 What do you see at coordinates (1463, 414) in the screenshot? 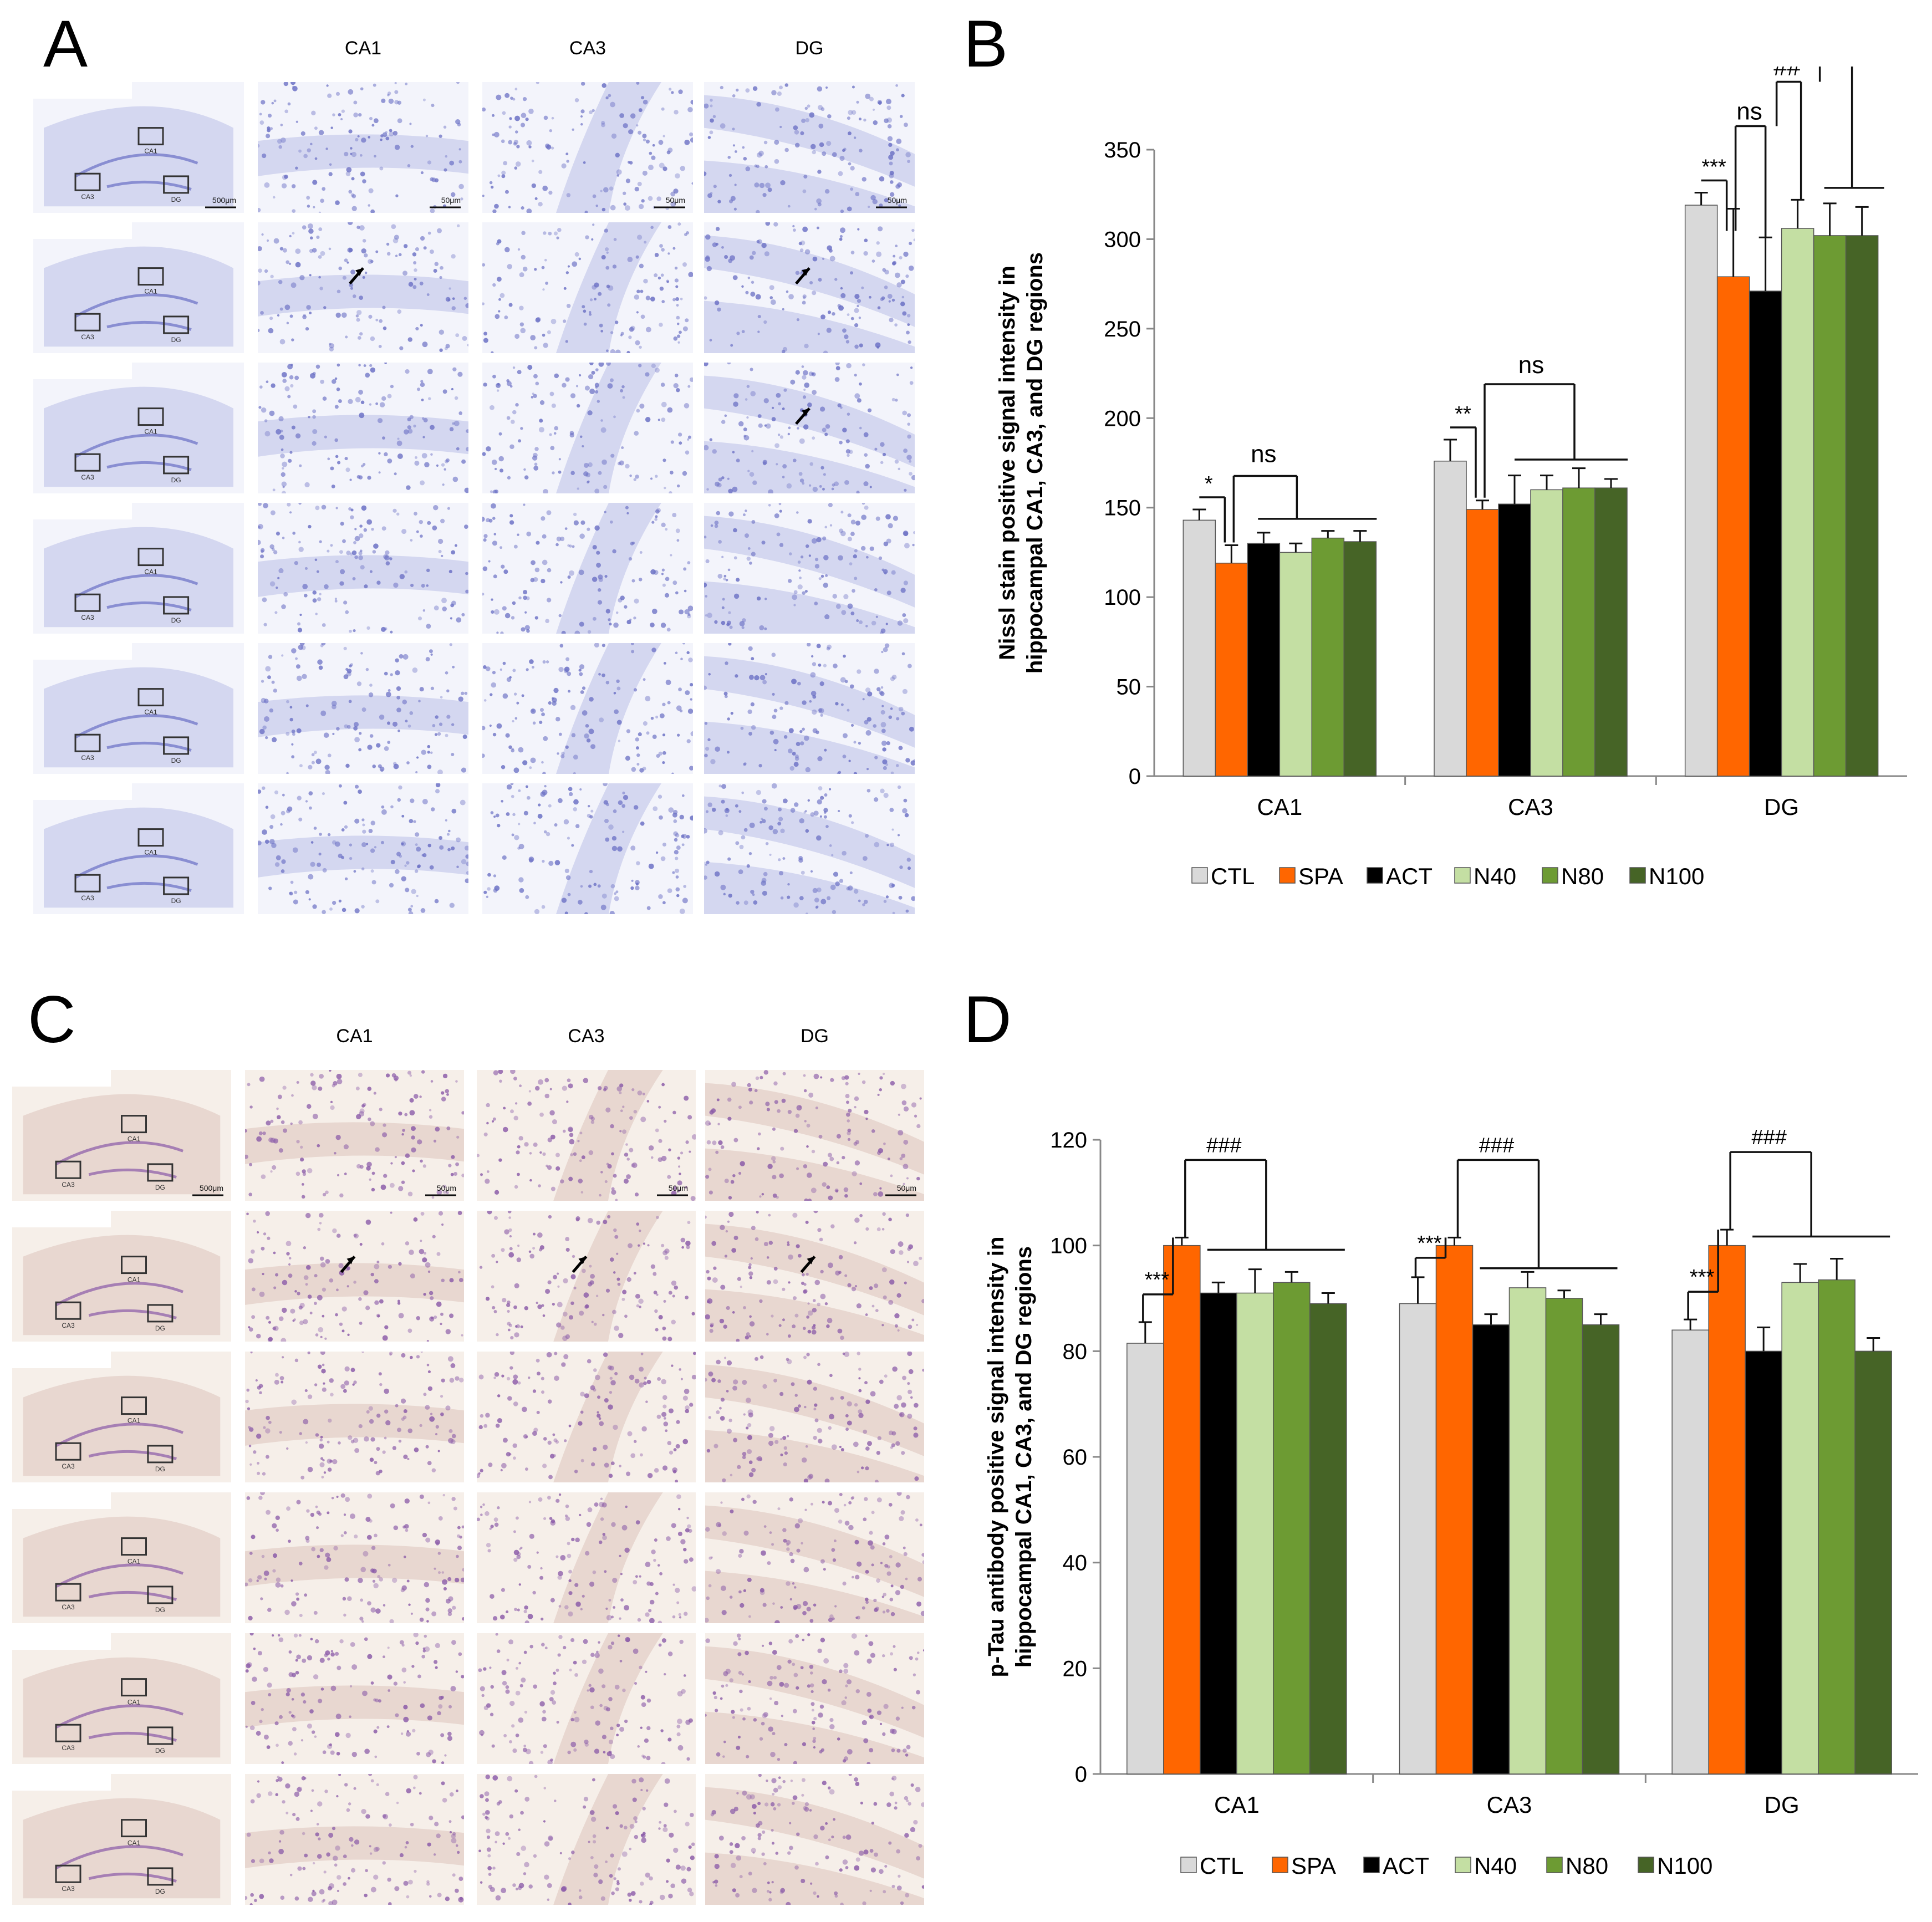
I see `significance-label: **` at bounding box center [1463, 414].